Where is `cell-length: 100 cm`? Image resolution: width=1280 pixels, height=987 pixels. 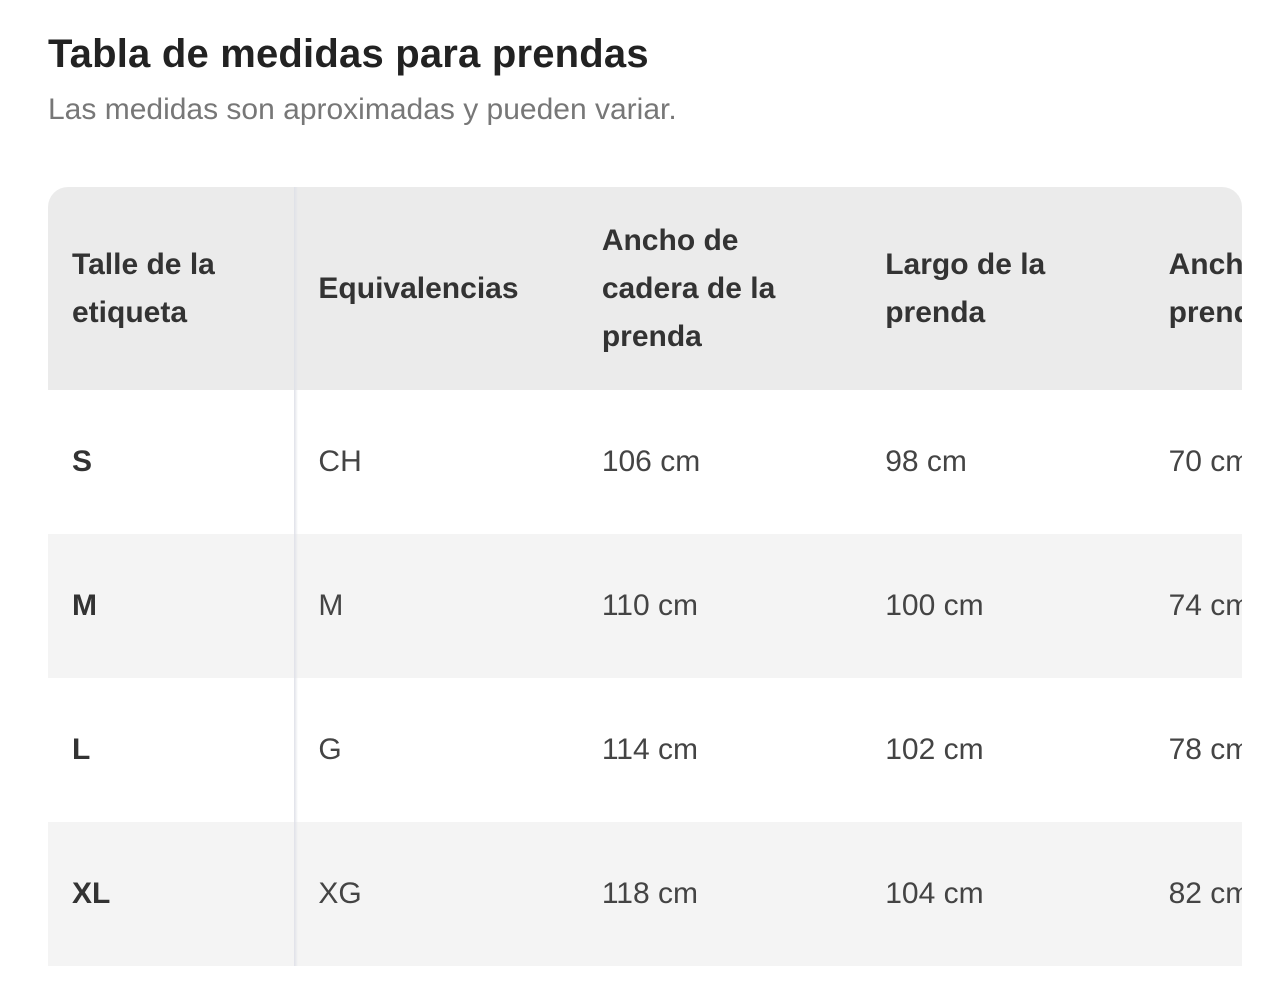 cell-length: 100 cm is located at coordinates (1003, 606).